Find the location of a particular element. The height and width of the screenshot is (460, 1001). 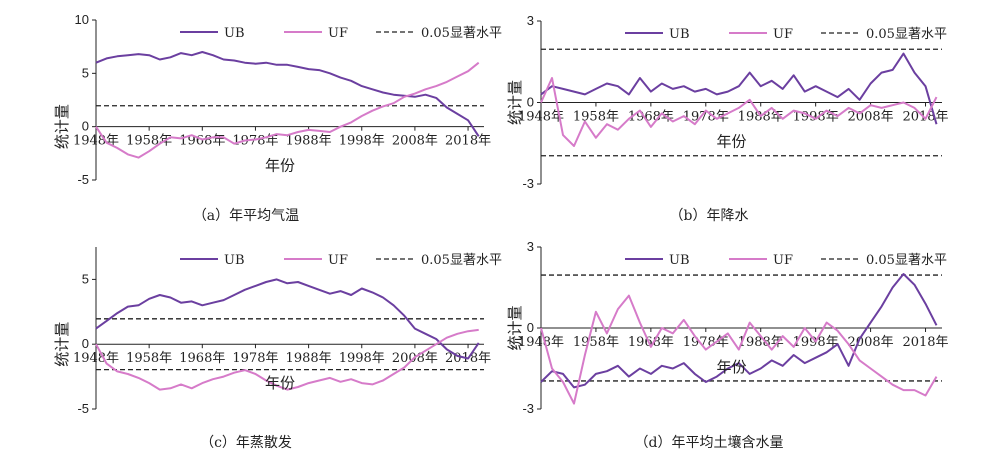

y-tick-label: 10 is located at coordinates (82, 19).